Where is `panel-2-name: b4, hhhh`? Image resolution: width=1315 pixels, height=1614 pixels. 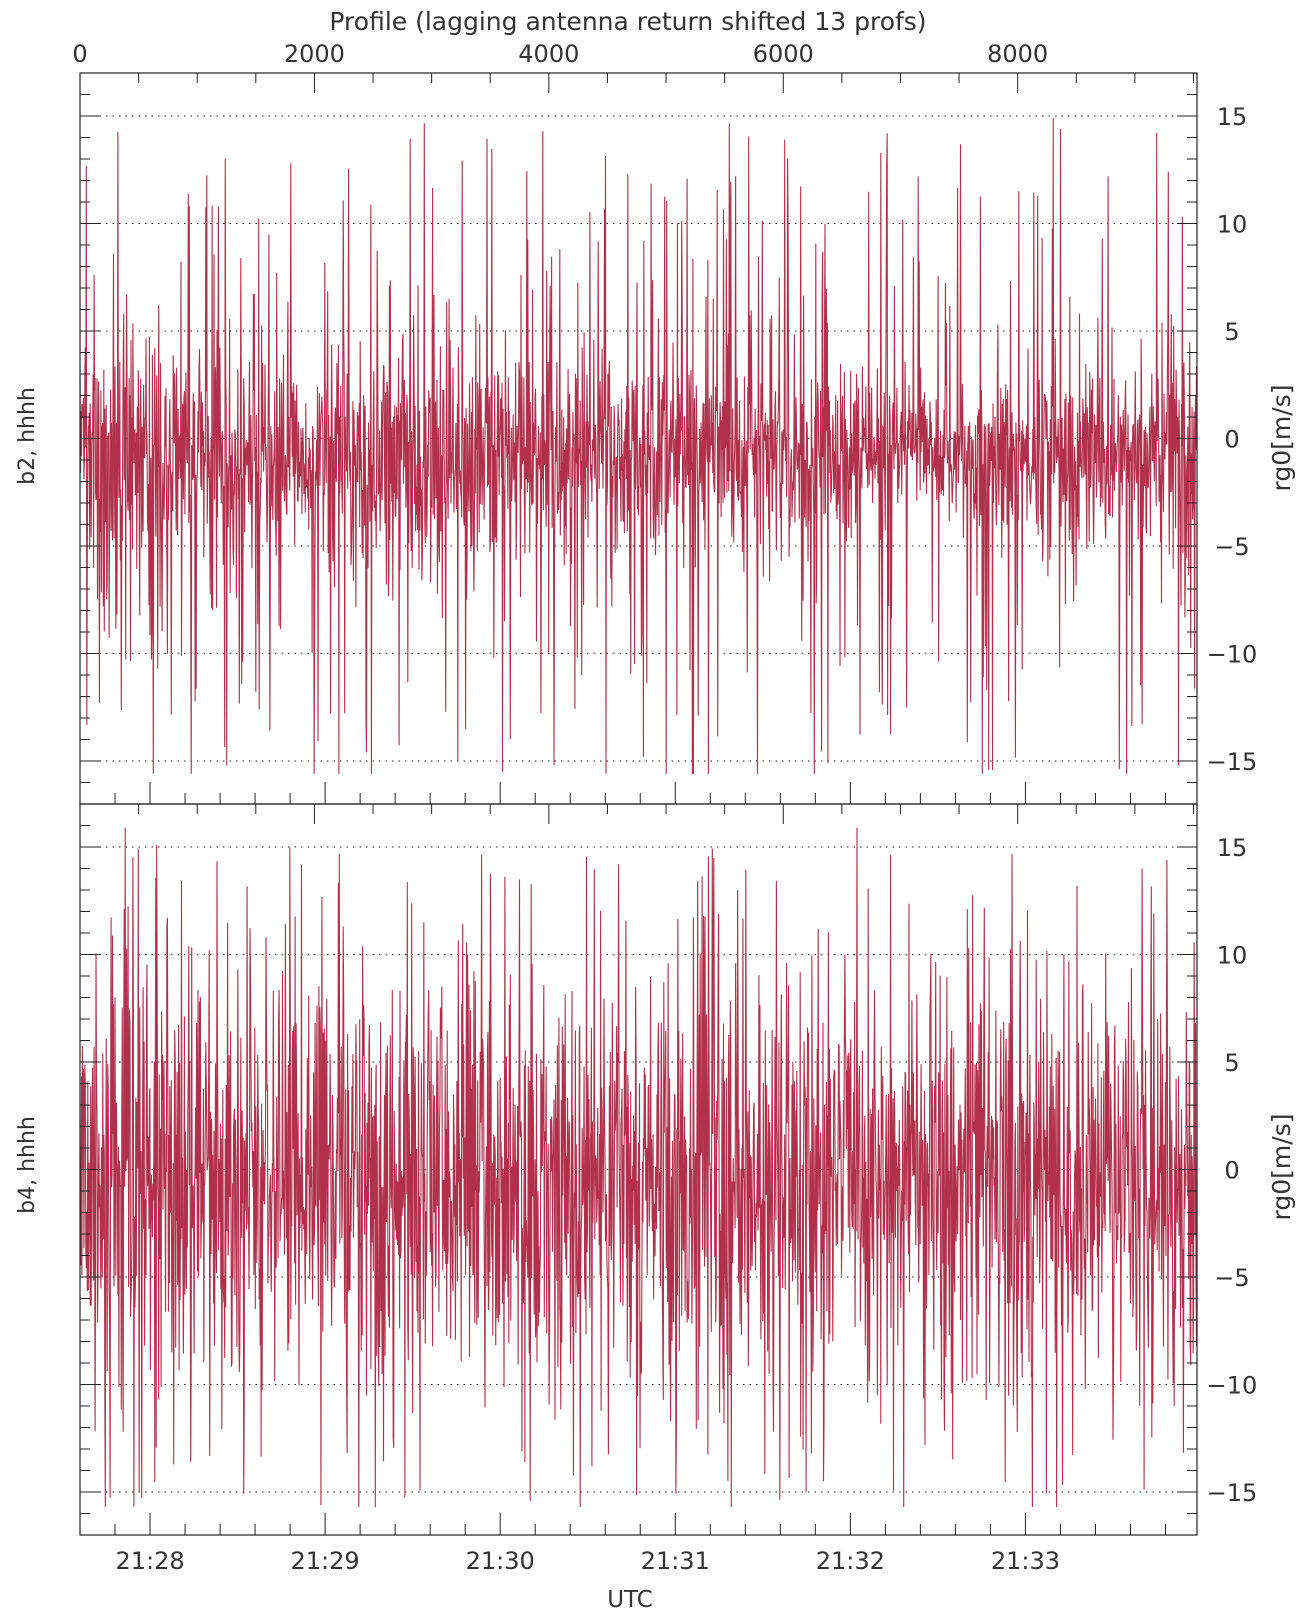
panel-2-name: b4, hhhh is located at coordinates (27, 1165).